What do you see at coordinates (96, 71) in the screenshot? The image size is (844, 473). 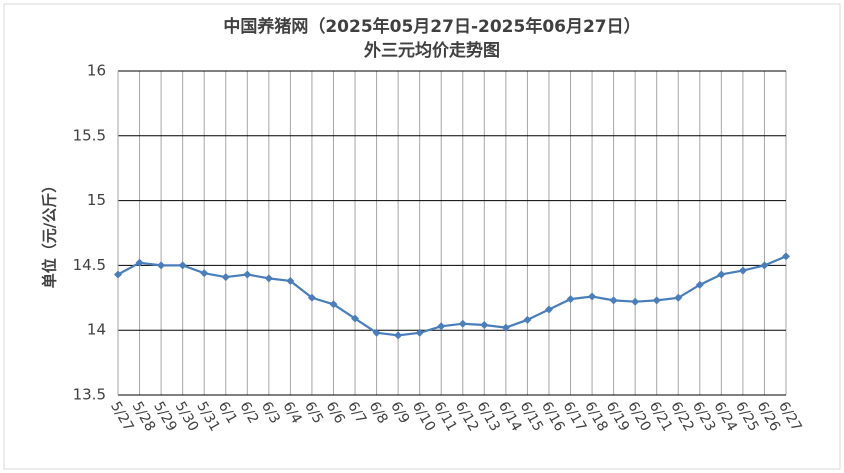 I see `y-tick-label: 16` at bounding box center [96, 71].